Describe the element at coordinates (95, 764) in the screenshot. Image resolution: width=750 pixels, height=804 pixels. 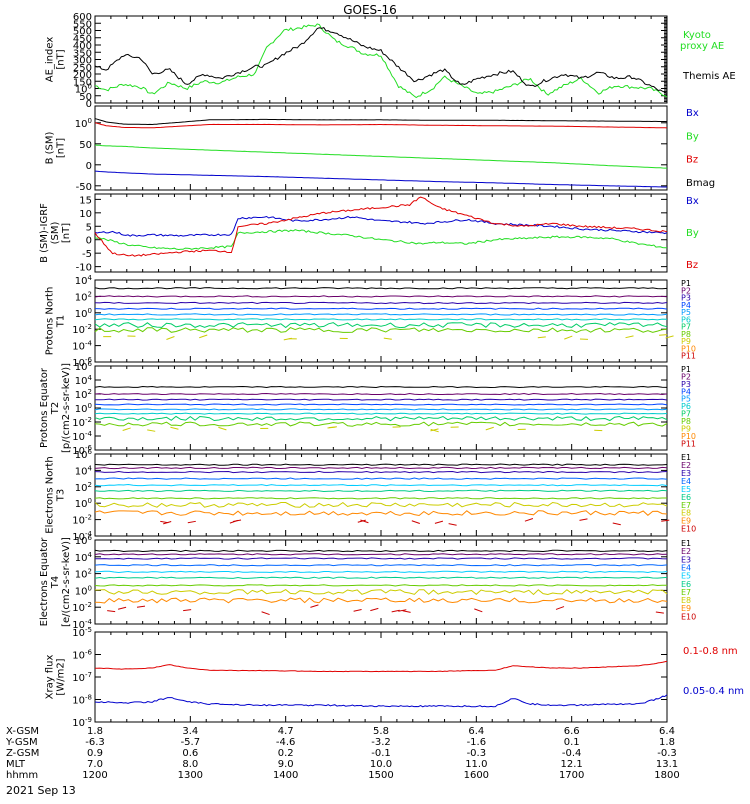
I see `ephem-value: 7.0` at that location.